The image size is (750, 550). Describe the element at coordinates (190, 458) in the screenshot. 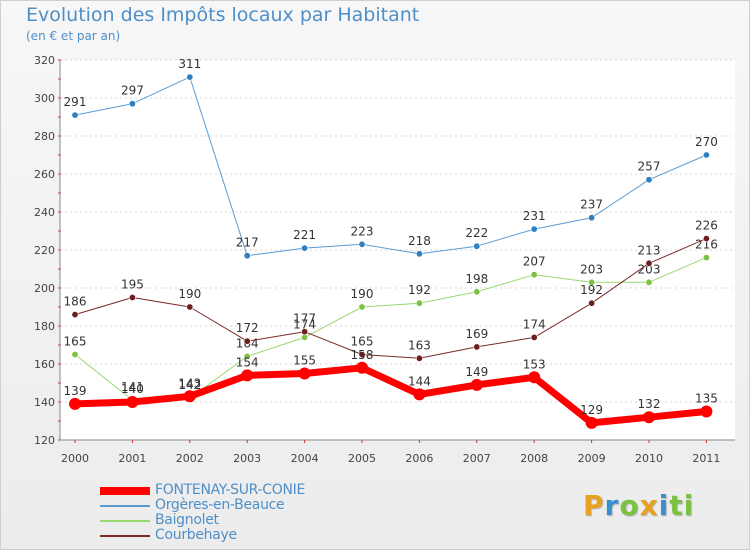

I see `x-tick-label: 2002` at that location.